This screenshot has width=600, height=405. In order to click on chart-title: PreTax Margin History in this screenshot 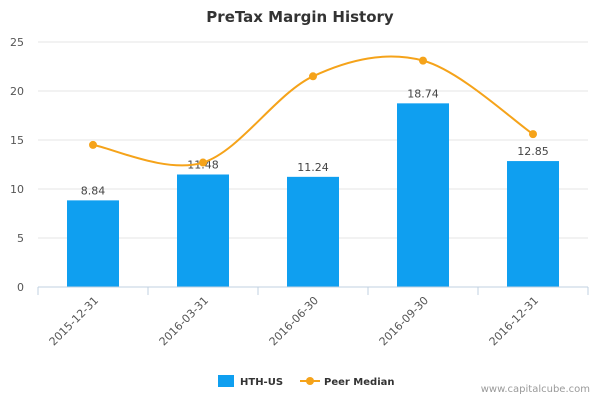, I will do `click(300, 17)`.